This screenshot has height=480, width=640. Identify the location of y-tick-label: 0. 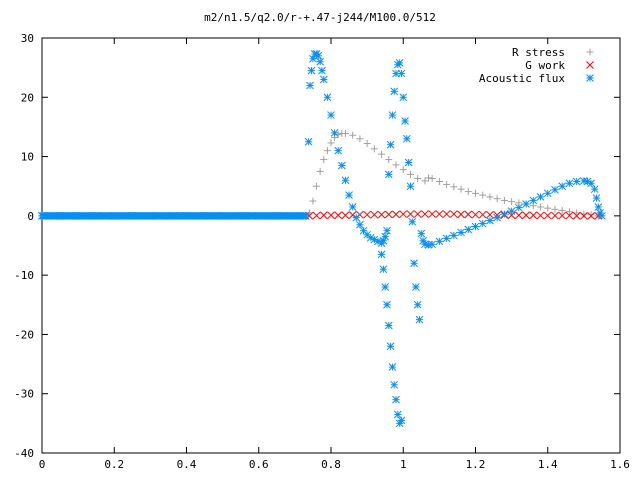
(30, 216).